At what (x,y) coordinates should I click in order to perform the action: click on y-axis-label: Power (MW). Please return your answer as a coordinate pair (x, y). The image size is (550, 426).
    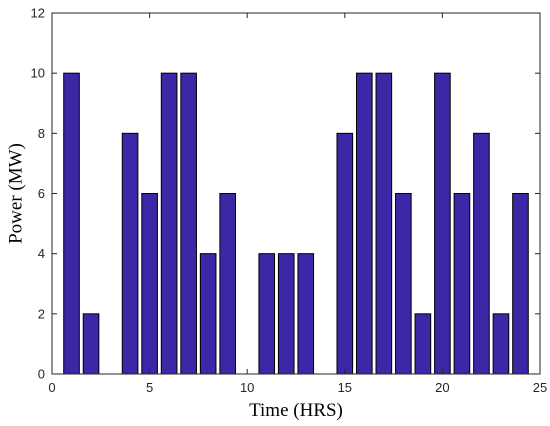
    Looking at the image, I should click on (15, 193).